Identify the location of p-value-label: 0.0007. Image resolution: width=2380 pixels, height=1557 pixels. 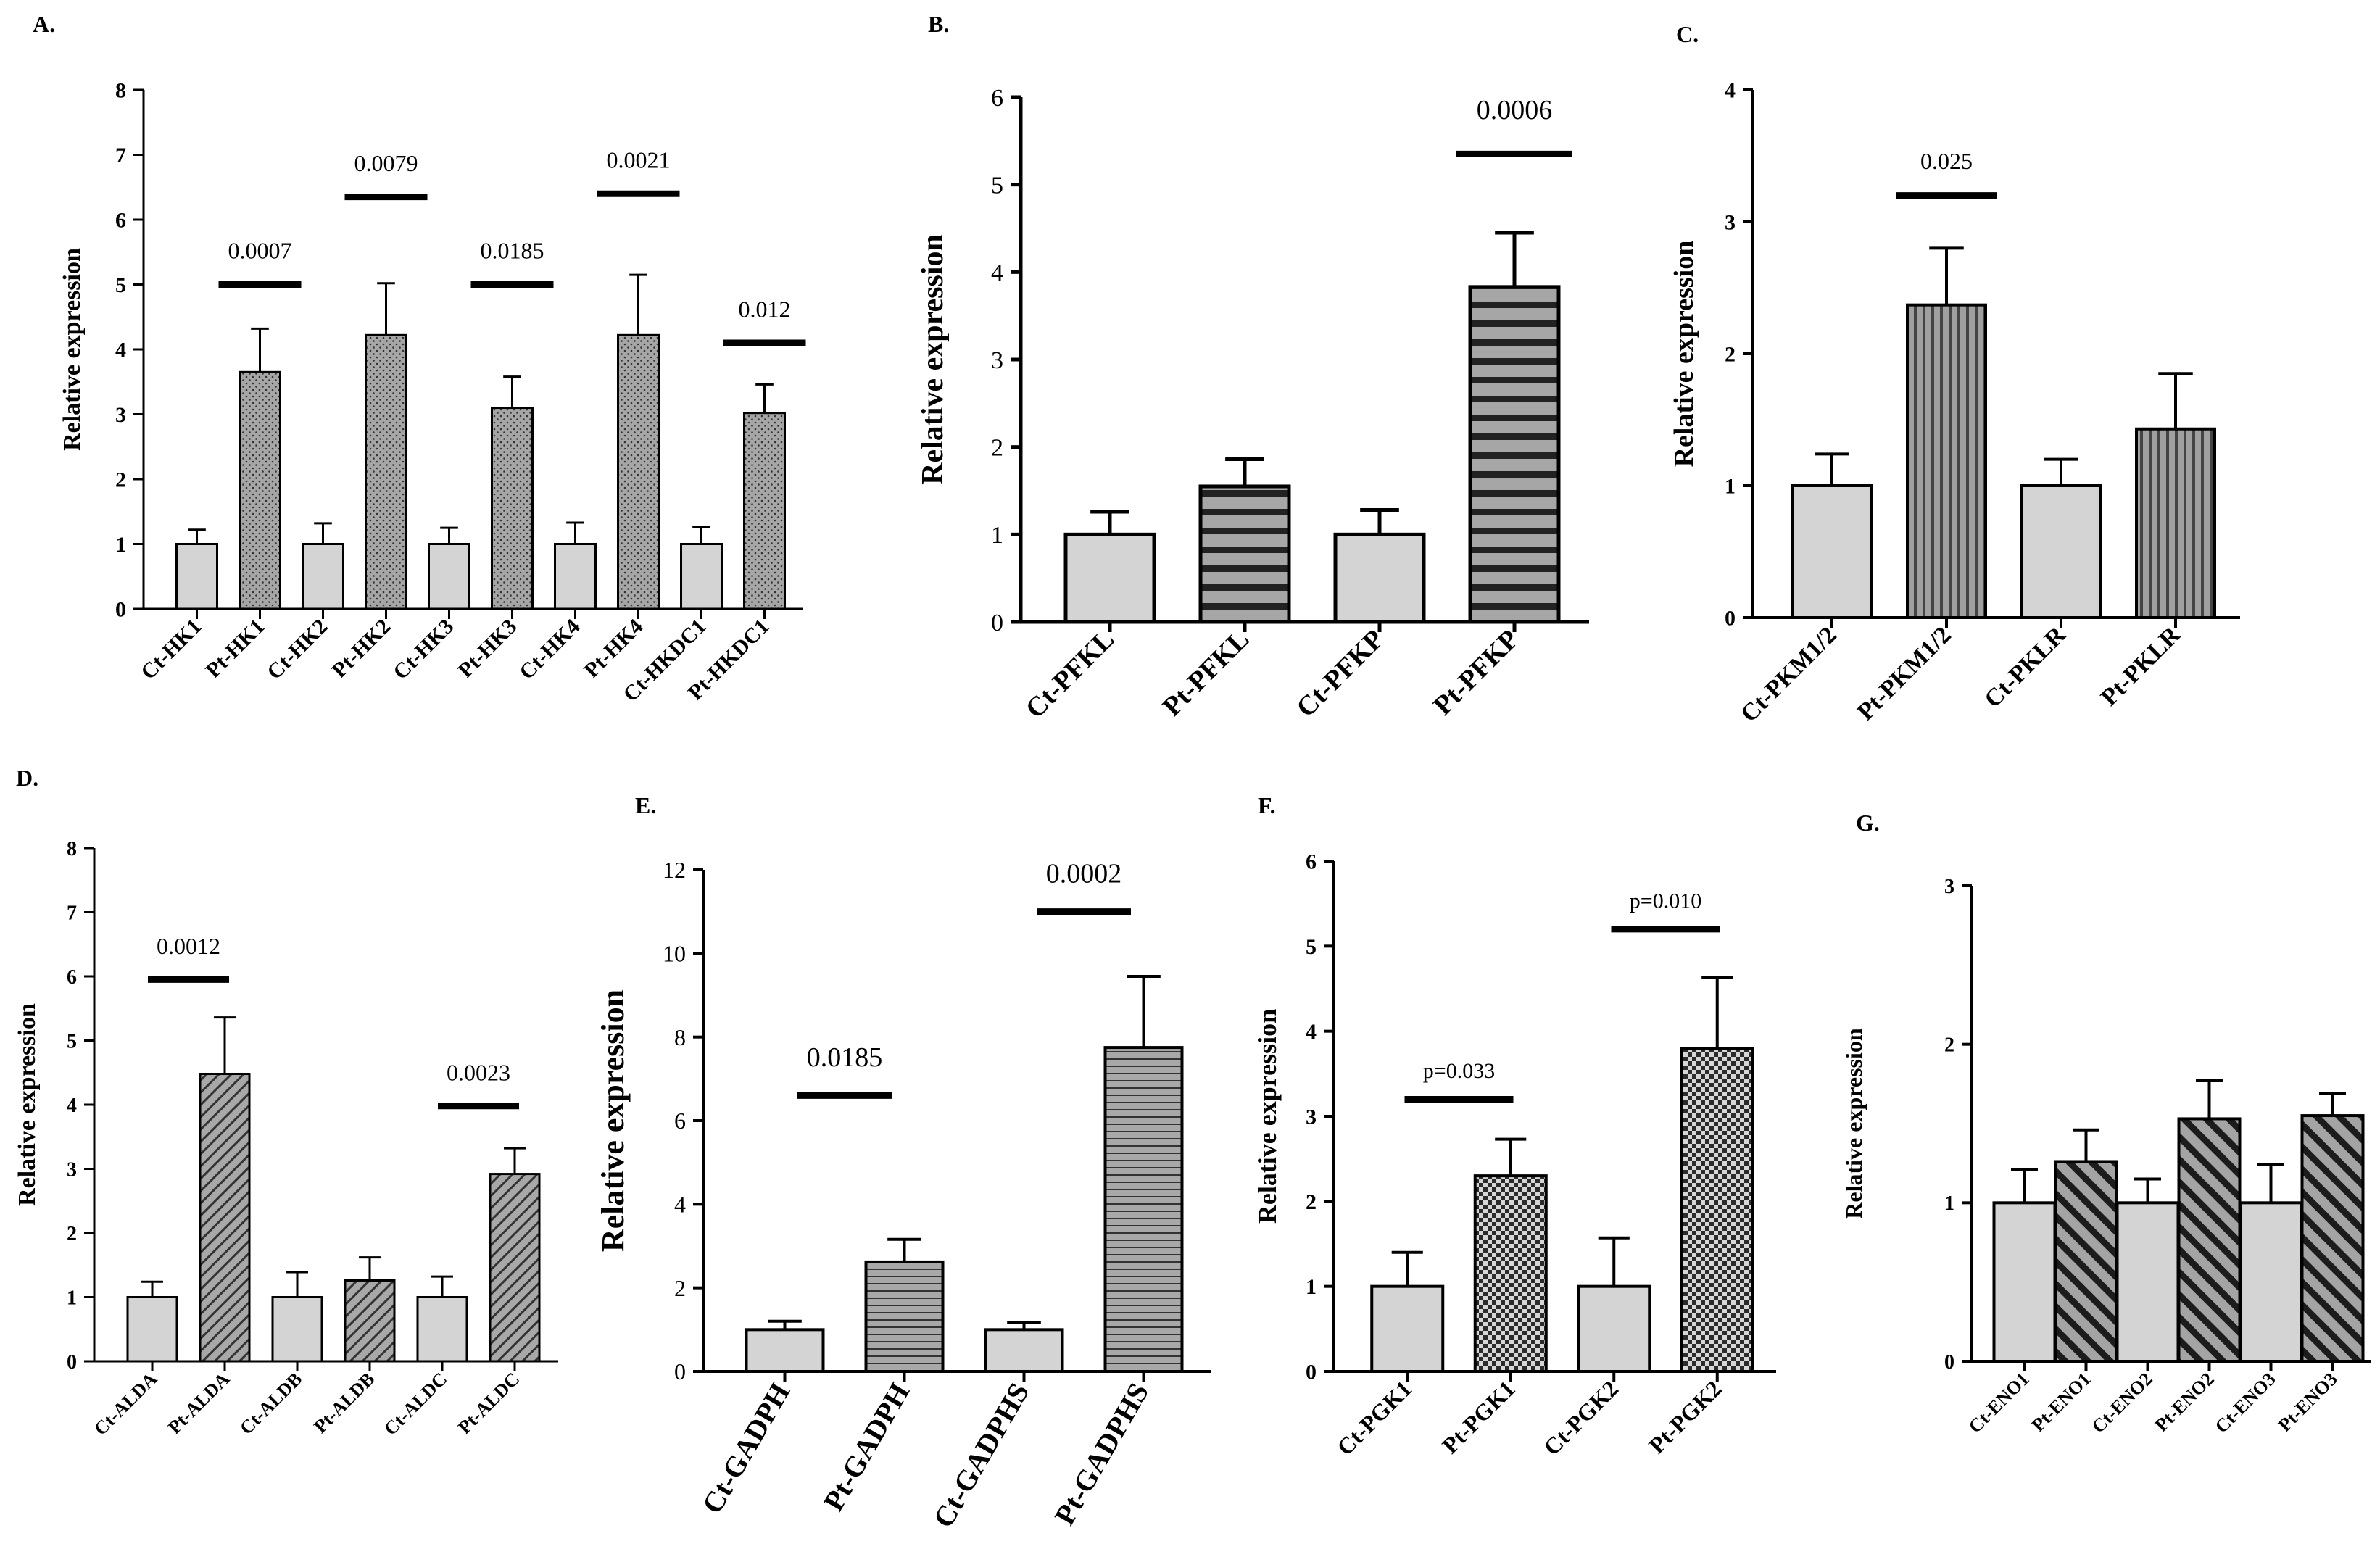
(260, 251).